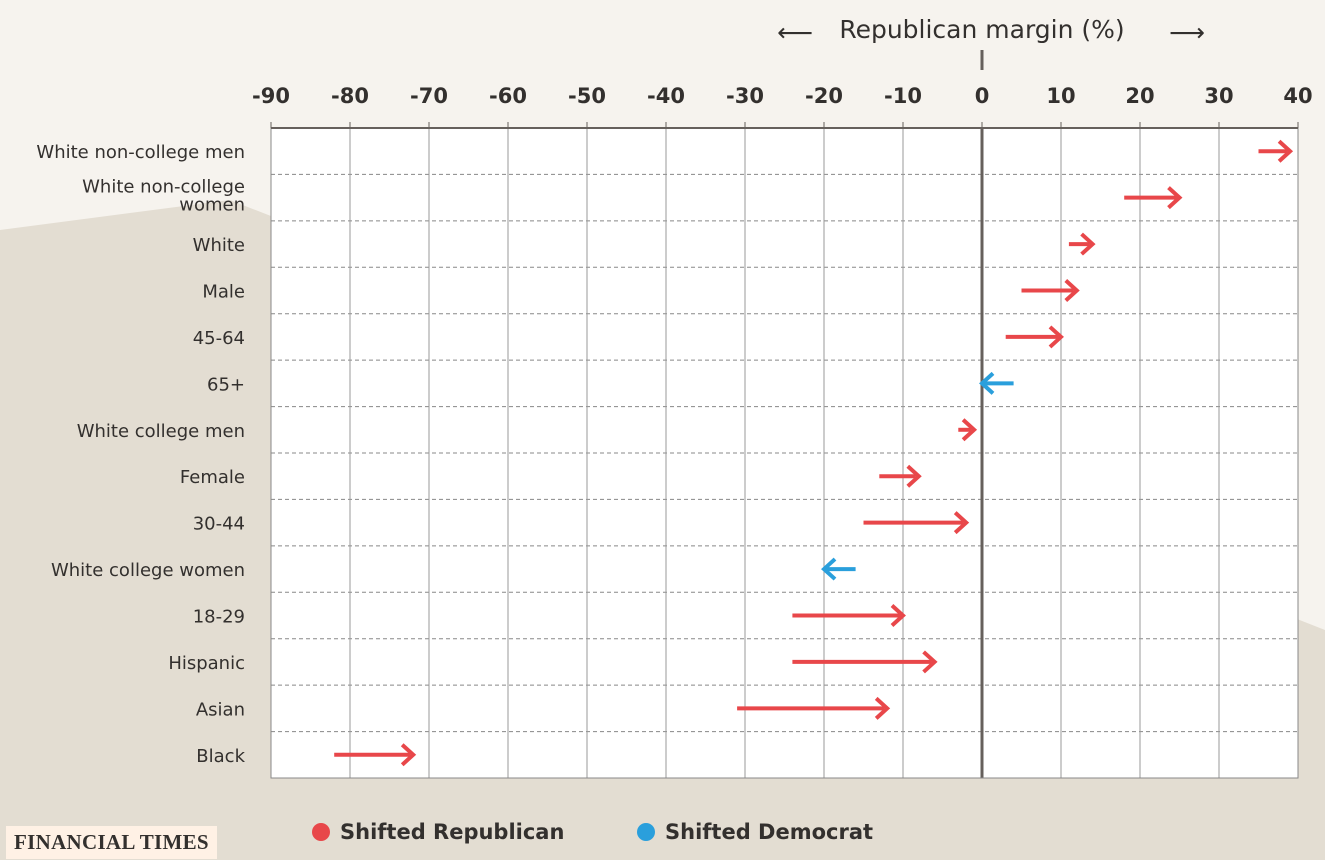 The image size is (1325, 860). What do you see at coordinates (271, 96) in the screenshot?
I see `x-tick-label: -90` at bounding box center [271, 96].